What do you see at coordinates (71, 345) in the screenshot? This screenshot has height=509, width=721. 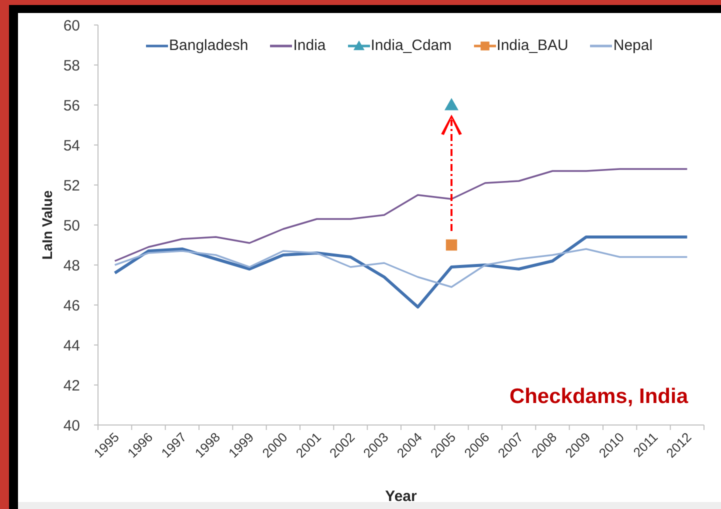 I see `y-tick-label: 44` at bounding box center [71, 345].